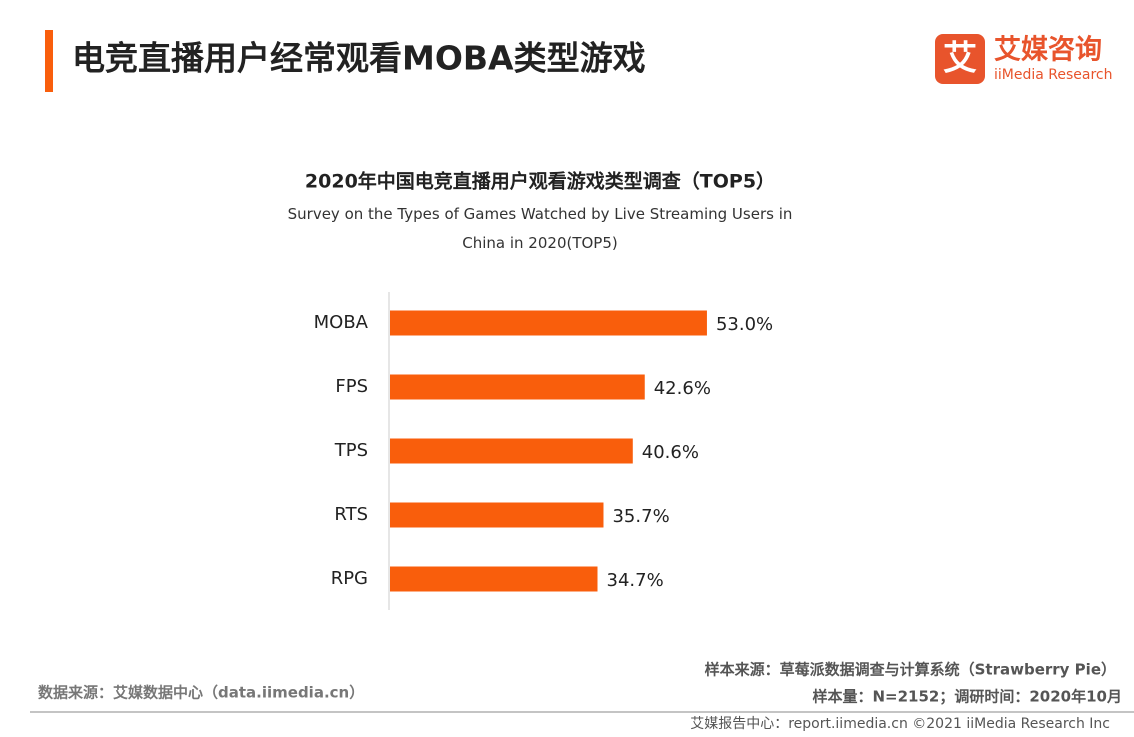 Image resolution: width=1134 pixels, height=737 pixels. What do you see at coordinates (341, 322) in the screenshot?
I see `category-label: MOBA` at bounding box center [341, 322].